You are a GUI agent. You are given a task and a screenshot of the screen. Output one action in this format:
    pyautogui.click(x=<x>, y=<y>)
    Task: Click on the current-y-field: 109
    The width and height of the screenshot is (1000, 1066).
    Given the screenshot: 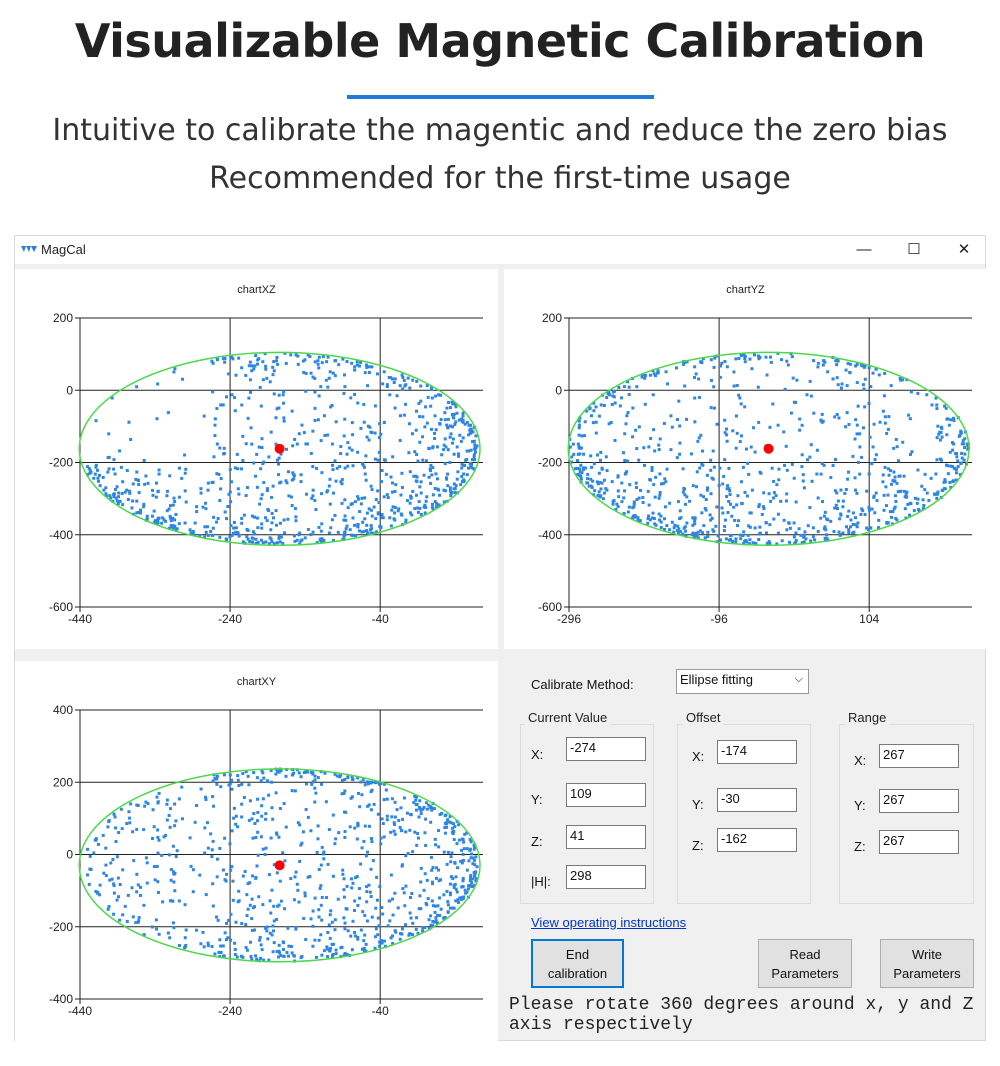 What is the action you would take?
    pyautogui.click(x=606, y=795)
    